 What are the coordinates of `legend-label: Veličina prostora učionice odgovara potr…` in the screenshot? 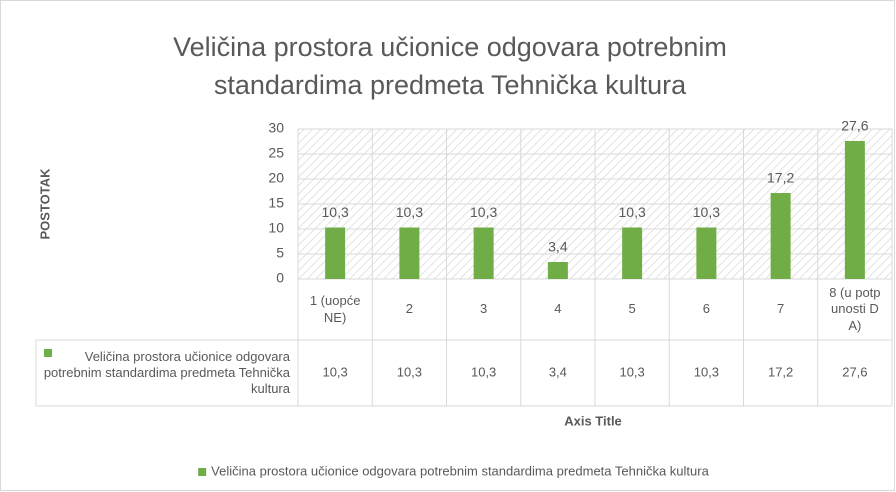 It's located at (460, 470).